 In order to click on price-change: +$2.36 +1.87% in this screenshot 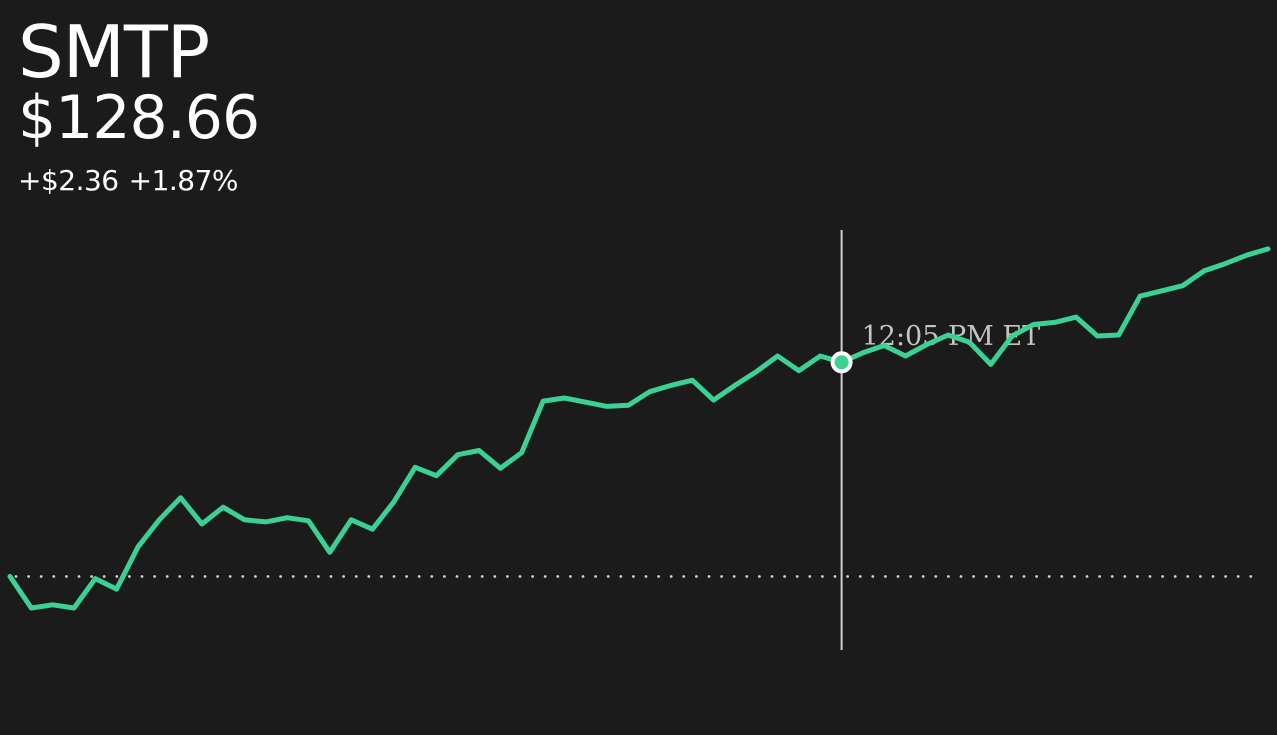, I will do `click(128, 181)`.